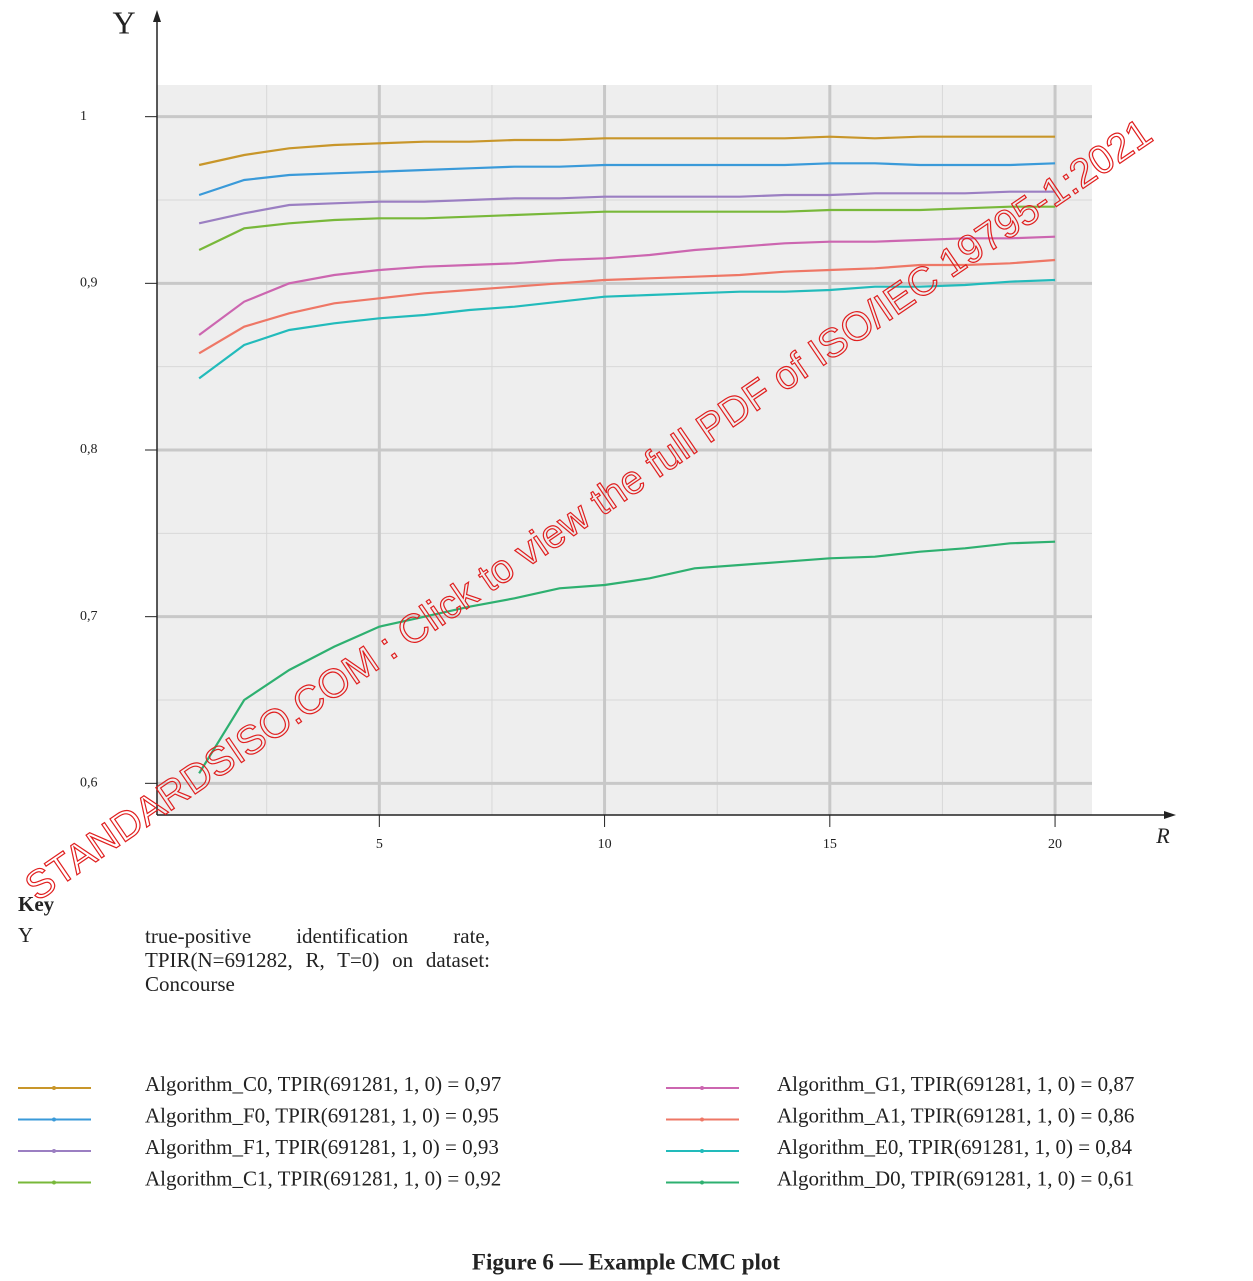 The image size is (1253, 1281). Describe the element at coordinates (379, 844) in the screenshot. I see `x-tick-label: 5` at that location.